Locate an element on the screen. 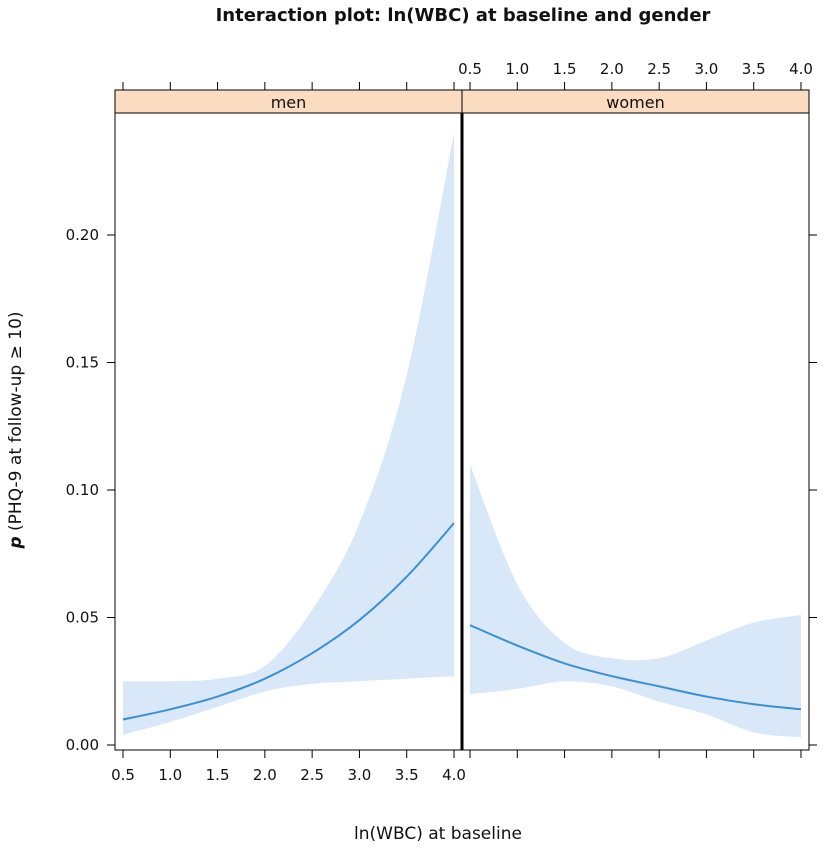  x-tick-label-top-1: 1.0 is located at coordinates (517, 69).